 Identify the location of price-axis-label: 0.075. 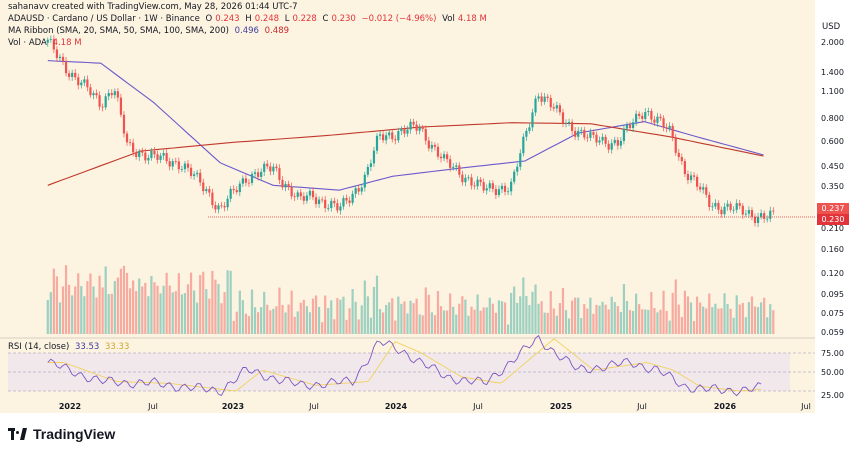
(832, 313).